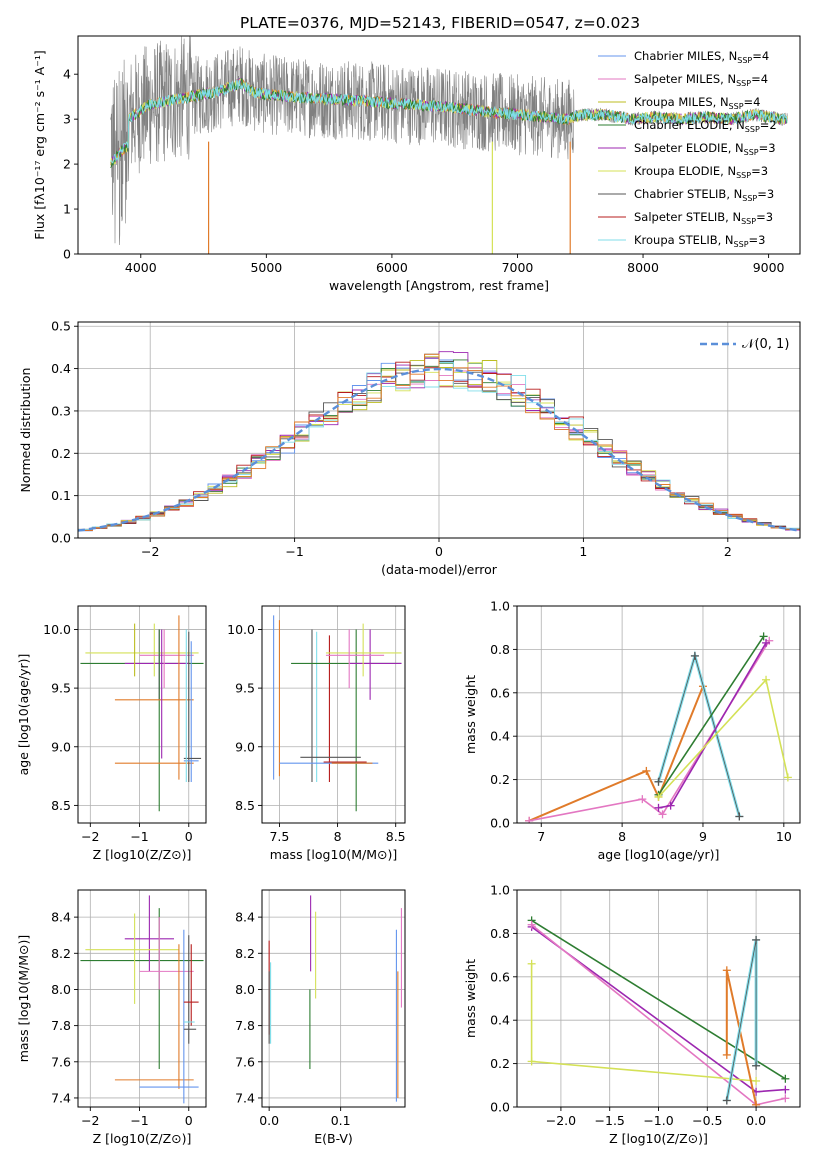 The height and width of the screenshot is (1170, 819). I want to click on y-tick-label: 1.0, so click(500, 890).